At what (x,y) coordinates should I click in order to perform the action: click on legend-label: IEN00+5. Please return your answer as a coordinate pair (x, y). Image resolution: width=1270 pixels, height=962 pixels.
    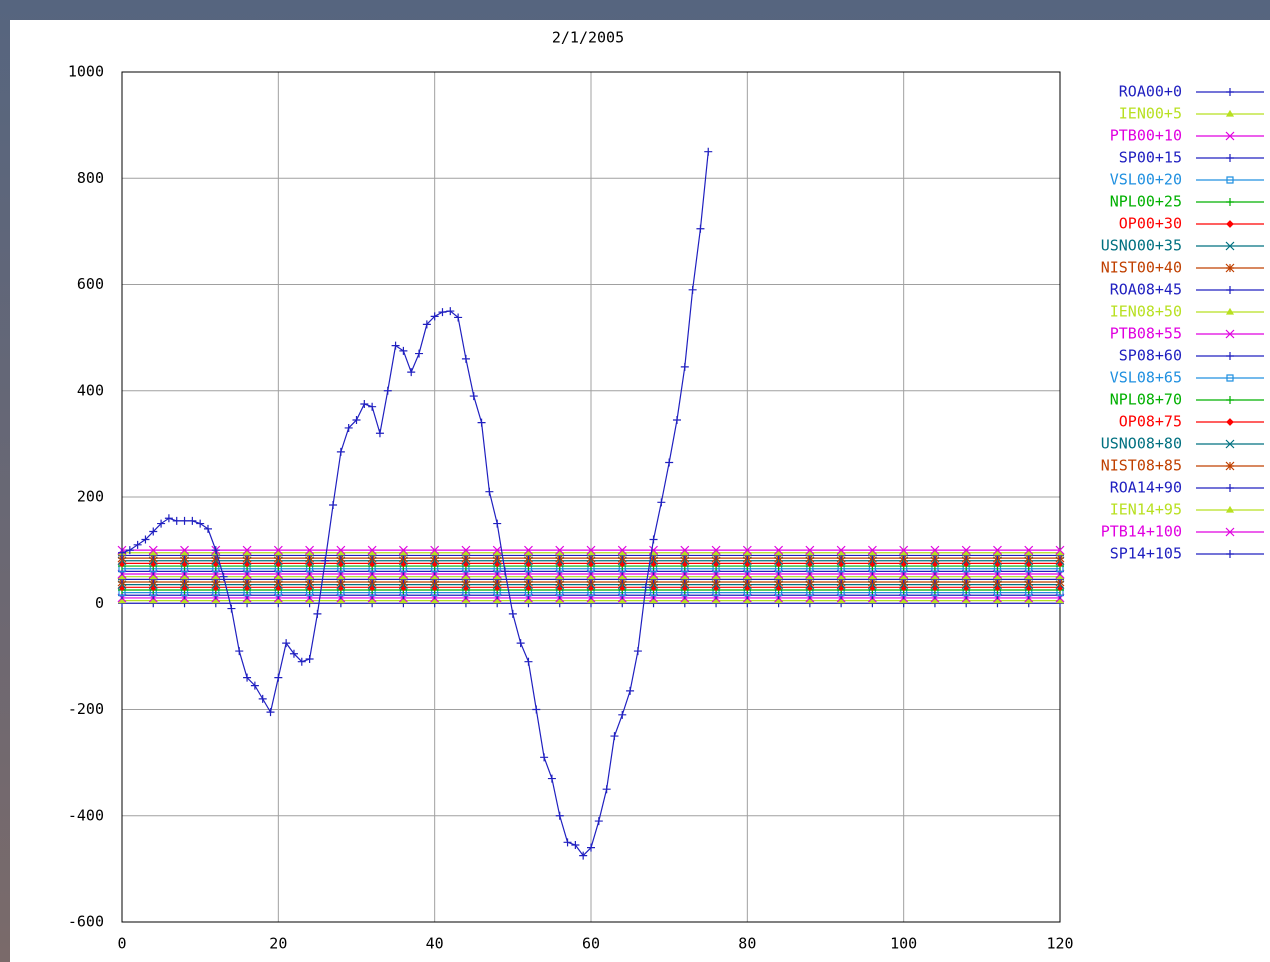
    Looking at the image, I should click on (1150, 114).